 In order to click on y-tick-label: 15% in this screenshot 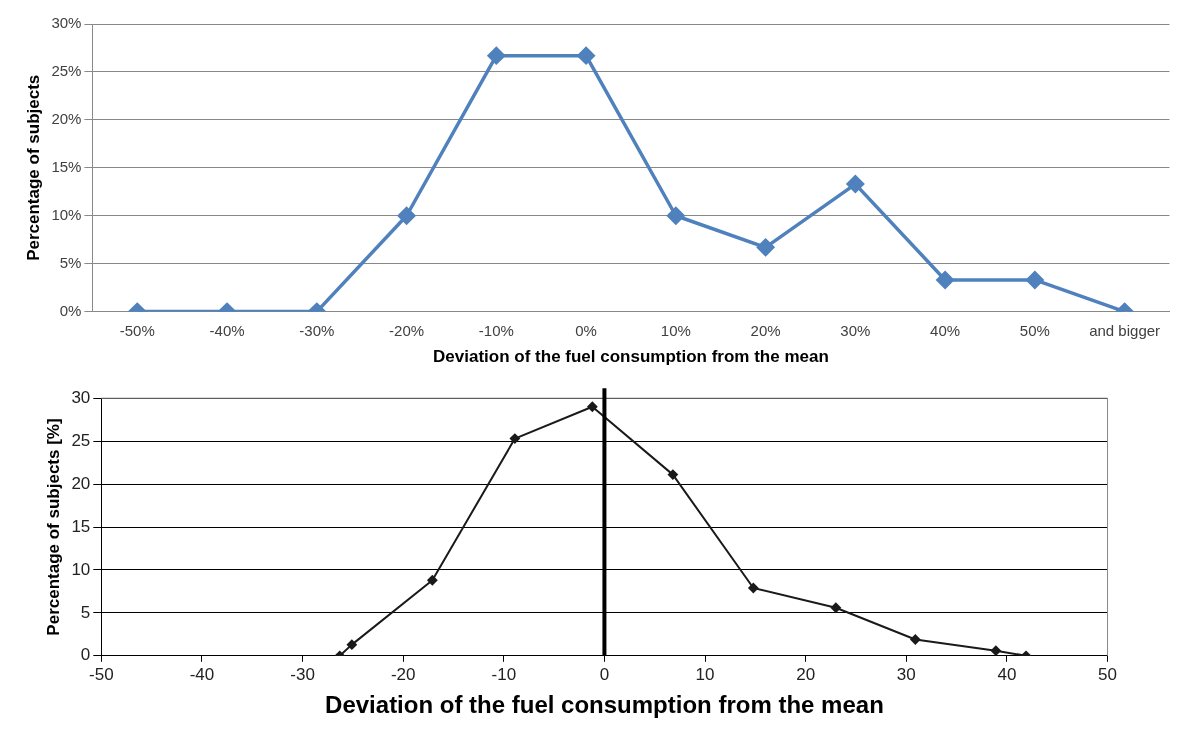, I will do `click(66, 166)`.